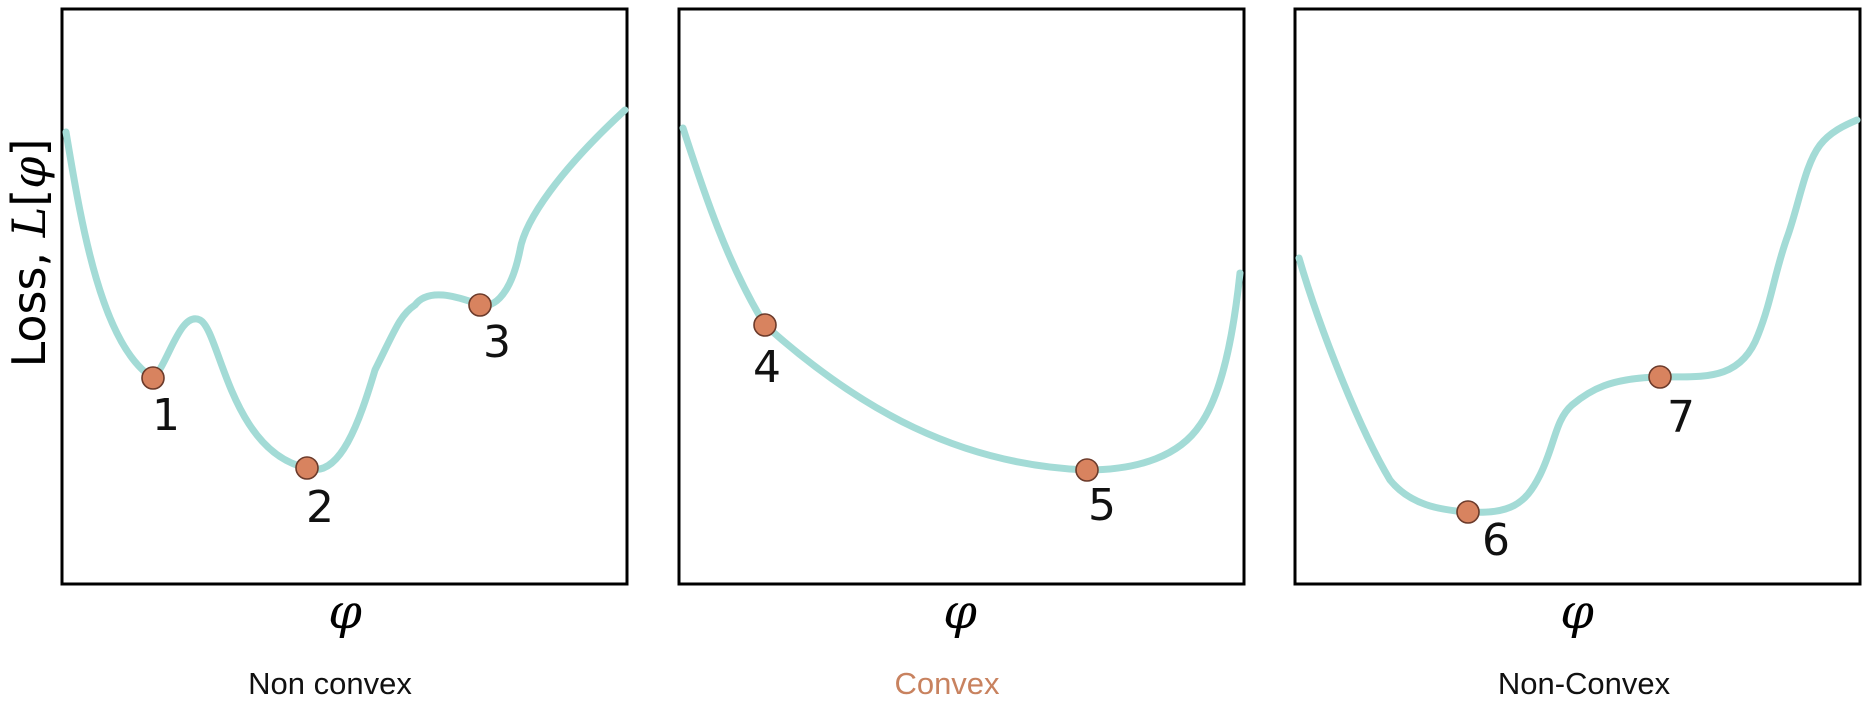 This screenshot has height=717, width=1867. What do you see at coordinates (1496, 540) in the screenshot?
I see `panel-3-point-label-6: 6` at bounding box center [1496, 540].